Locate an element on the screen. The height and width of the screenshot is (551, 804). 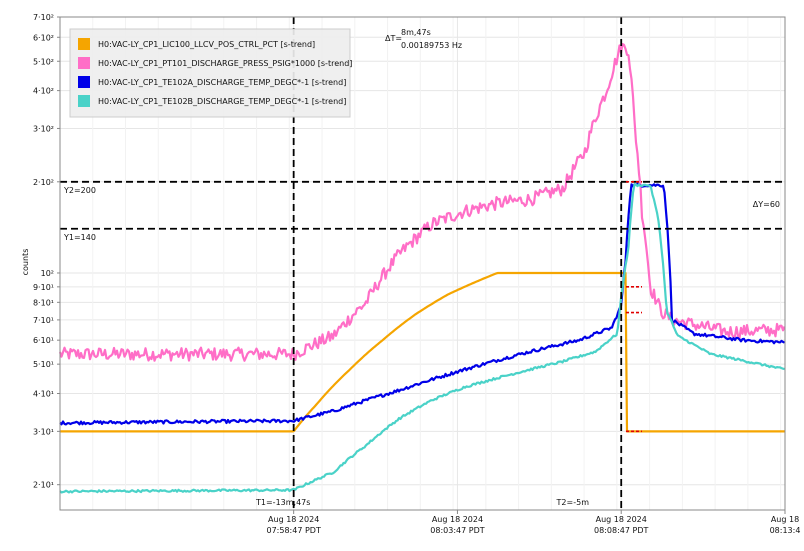
y-tick-label-8: 10² is located at coordinates (47, 273).